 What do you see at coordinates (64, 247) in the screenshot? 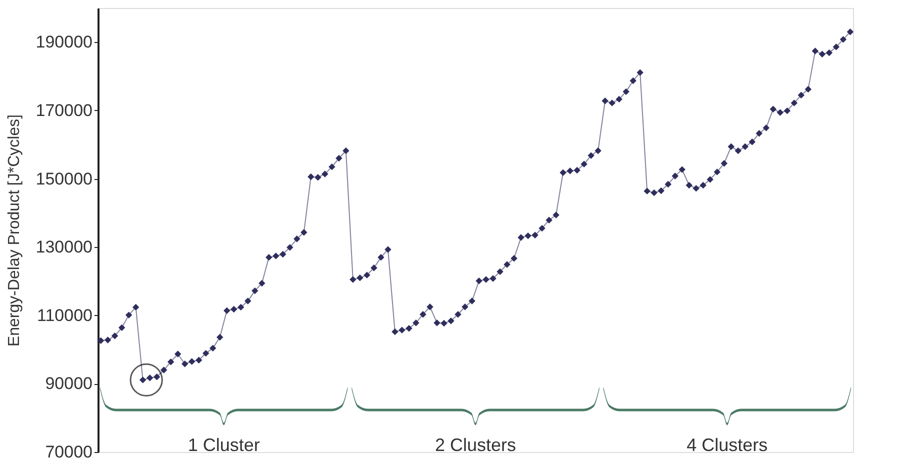
I see `y-tick-label: 130000` at bounding box center [64, 247].